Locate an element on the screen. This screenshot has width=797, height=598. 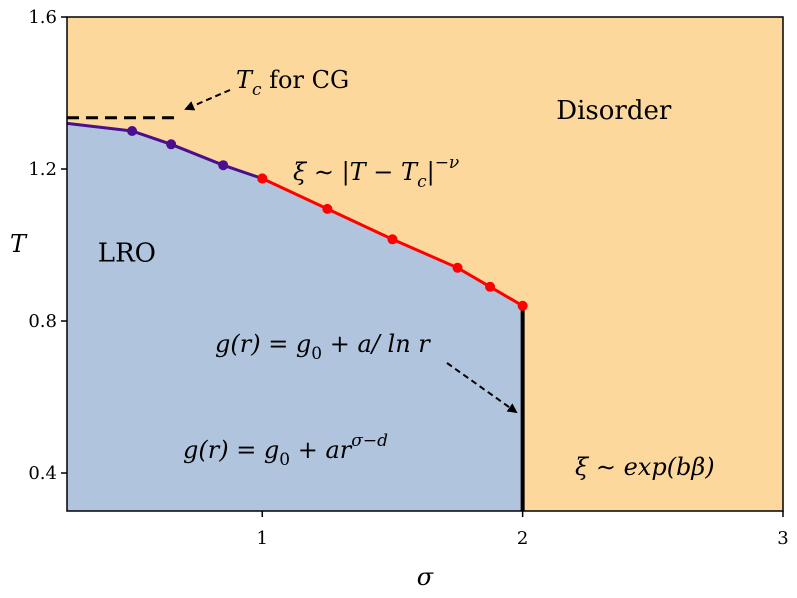
x-tick-label: 1 is located at coordinates (262, 538).